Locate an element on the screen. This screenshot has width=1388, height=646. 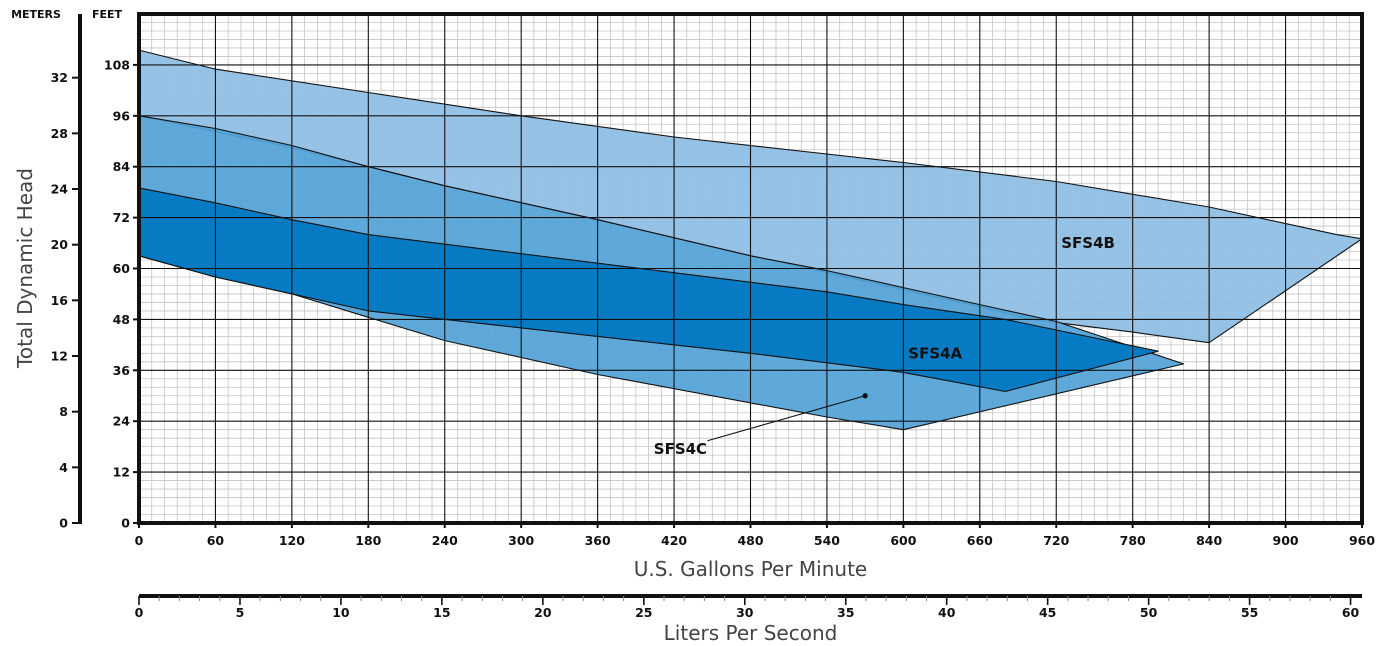
lps-tick-label: 40 is located at coordinates (947, 612).